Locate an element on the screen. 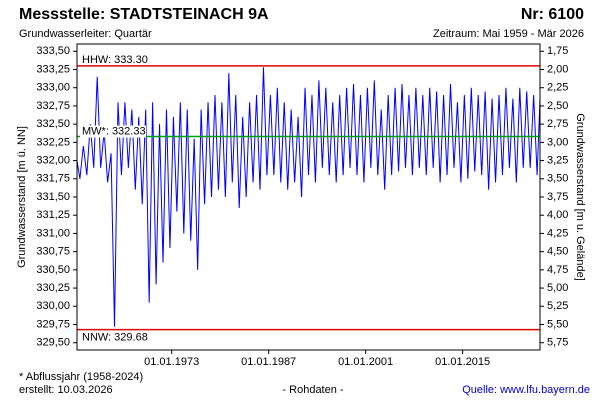  footnote: * Abflussjahr (1958-2024) is located at coordinates (81, 377).